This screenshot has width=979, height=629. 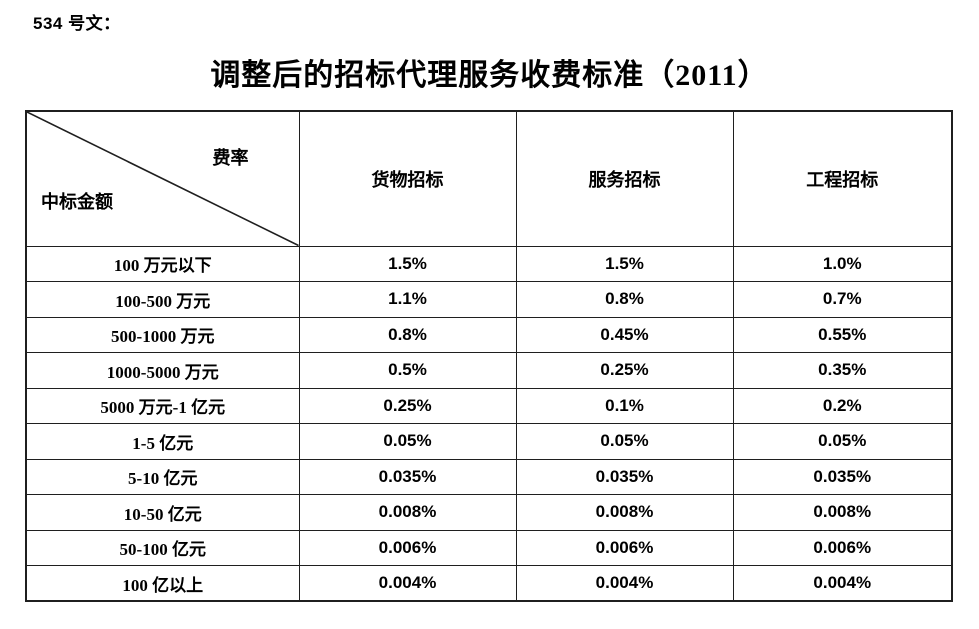 I want to click on corner-label-bid-amount: 中标金额, so click(x=77, y=201).